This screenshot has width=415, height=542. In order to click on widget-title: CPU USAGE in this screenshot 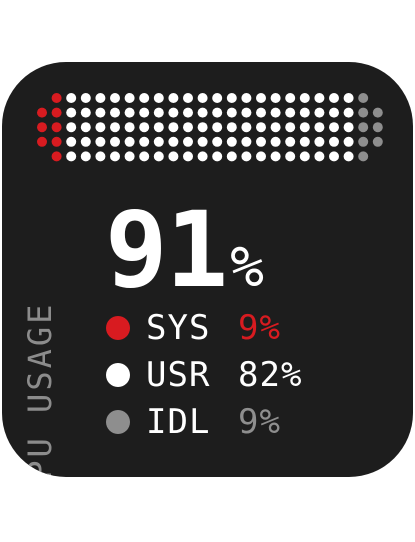, I will do `click(40, 389)`.